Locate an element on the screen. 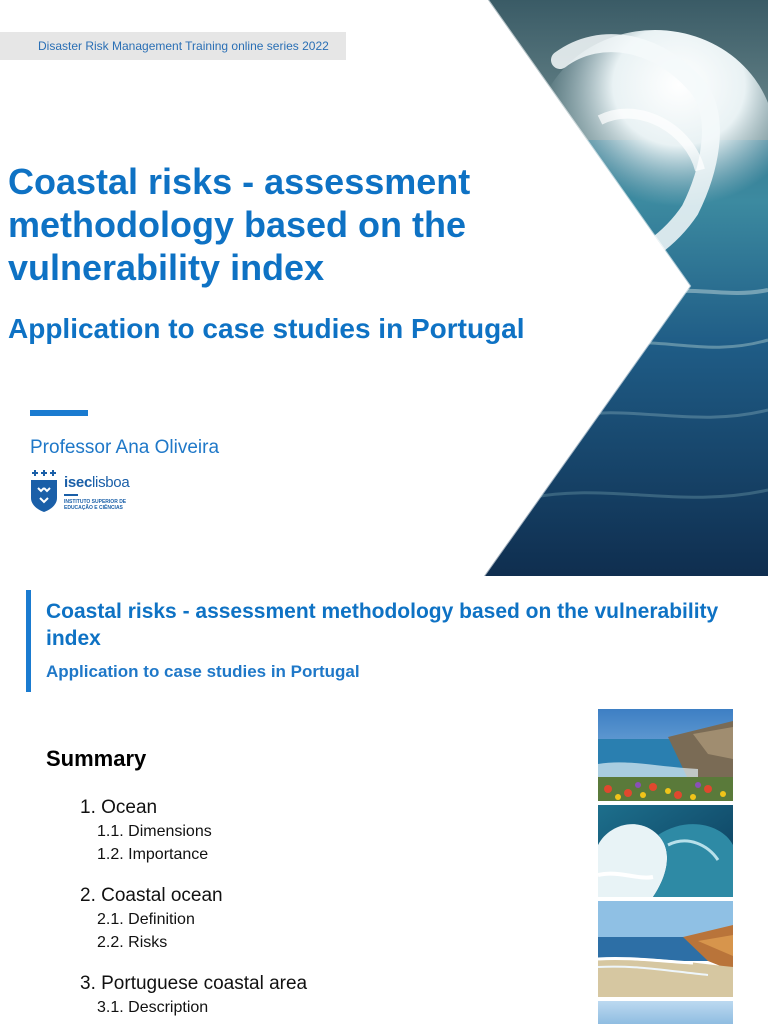  toc-subitem: 1.1. Dimensions is located at coordinates (154, 831).